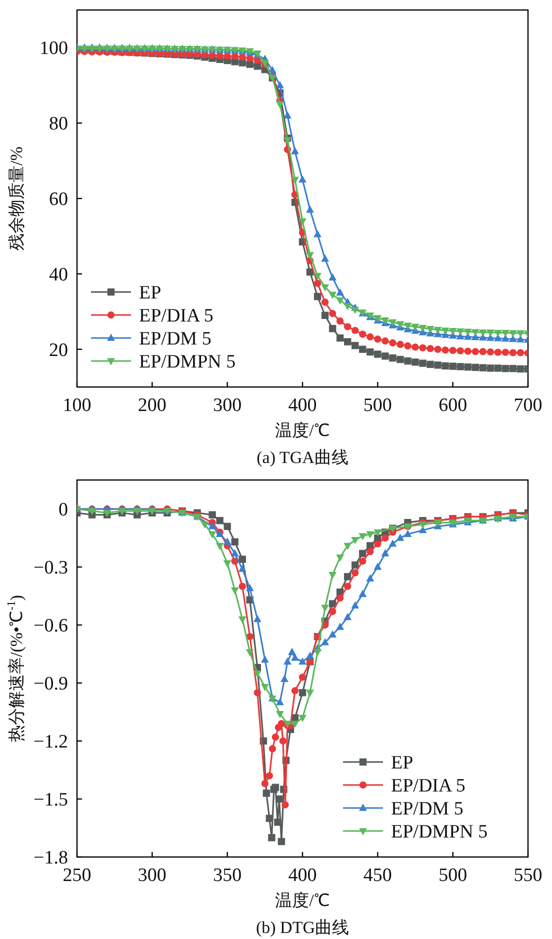 This screenshot has height=939, width=552. Describe the element at coordinates (51, 625) in the screenshot. I see `y-tick-label: −0.6` at that location.